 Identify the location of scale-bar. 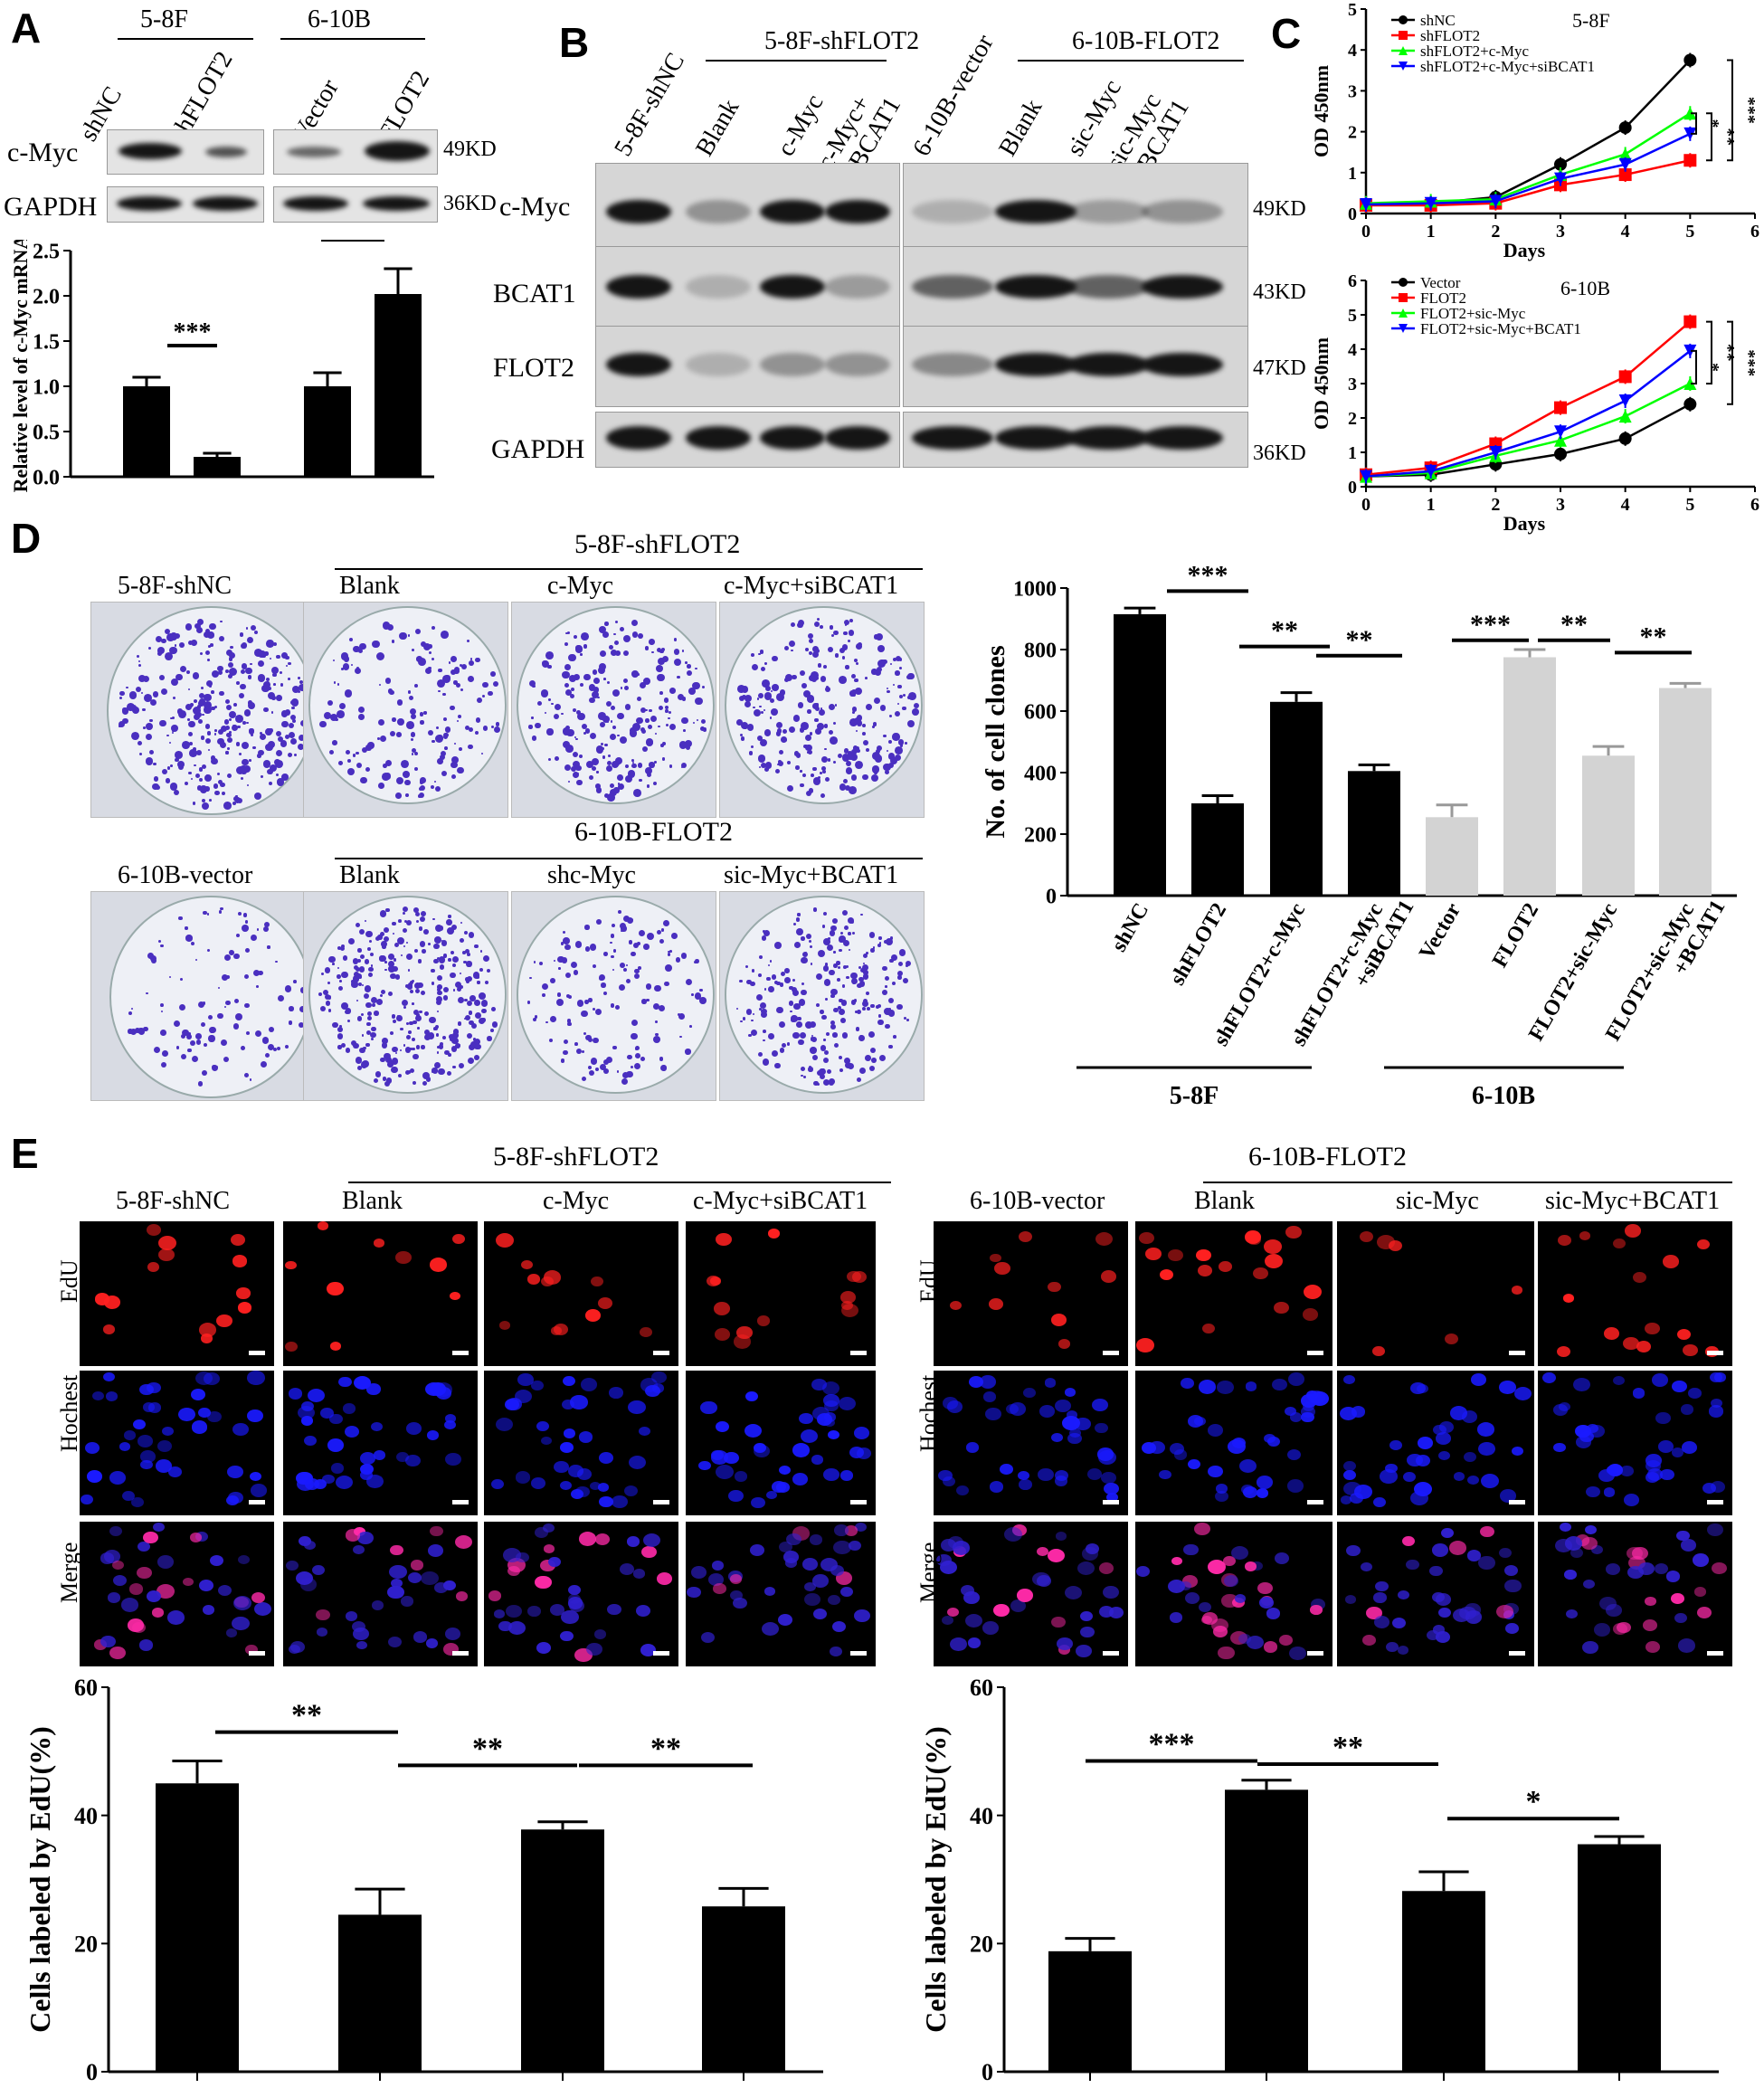
(1111, 1502).